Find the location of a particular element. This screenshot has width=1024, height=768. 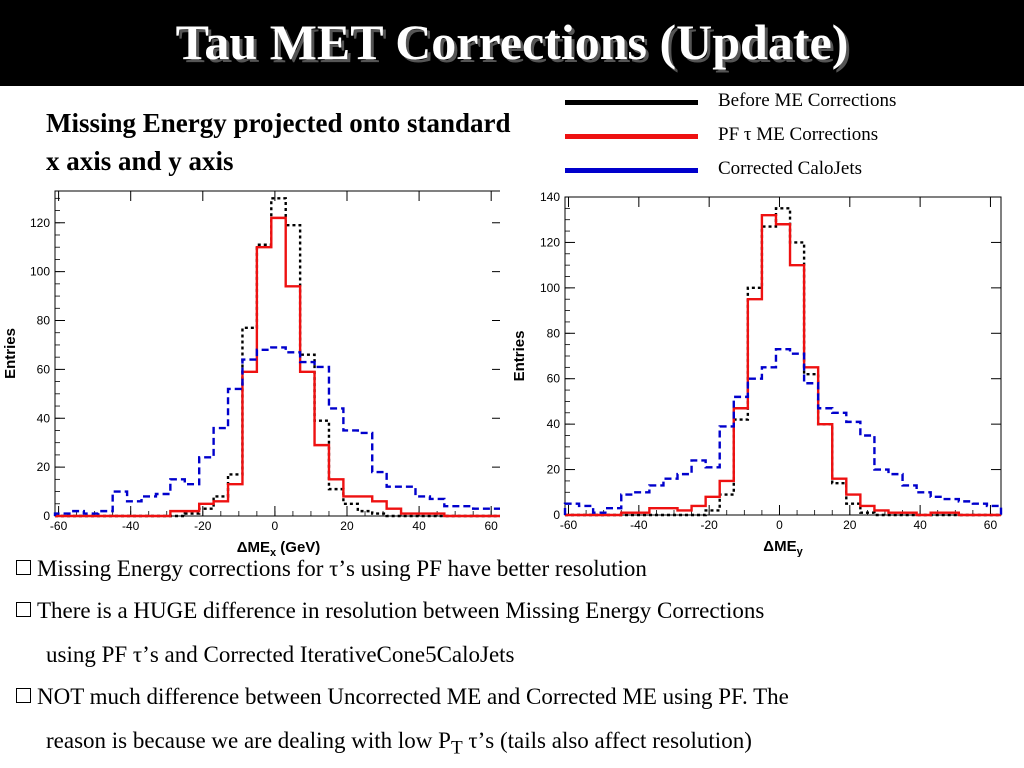

legend-swatch-before is located at coordinates (631, 102).